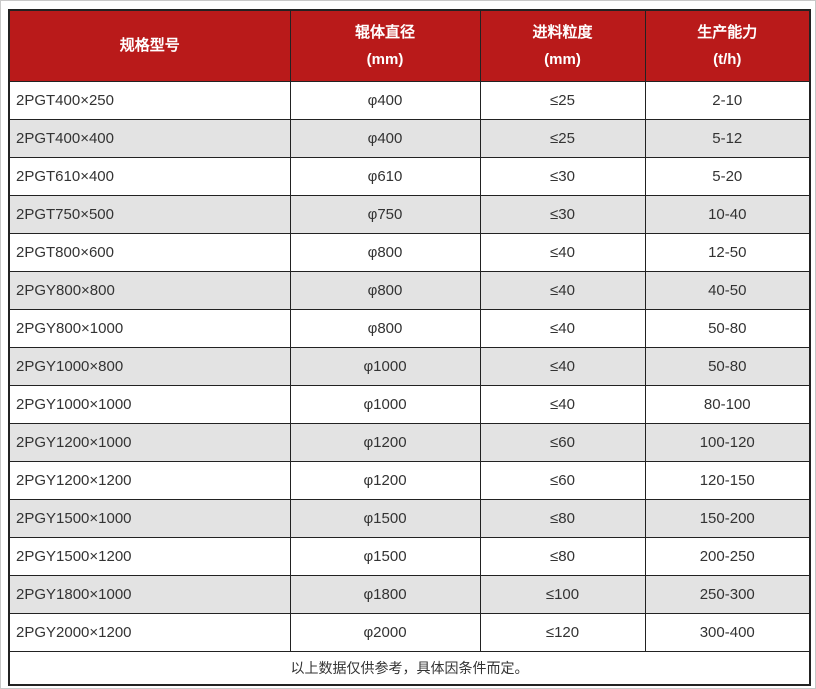 This screenshot has width=816, height=689. What do you see at coordinates (385, 214) in the screenshot?
I see `cell-roller-diameter: φ750` at bounding box center [385, 214].